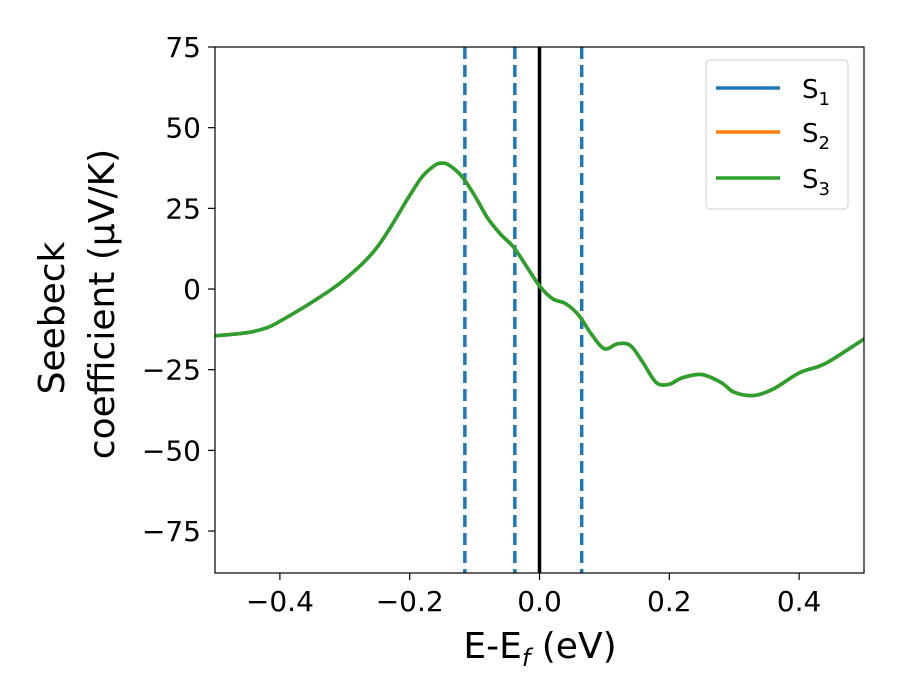  I want to click on y-tick-label: 75, so click(183, 47).